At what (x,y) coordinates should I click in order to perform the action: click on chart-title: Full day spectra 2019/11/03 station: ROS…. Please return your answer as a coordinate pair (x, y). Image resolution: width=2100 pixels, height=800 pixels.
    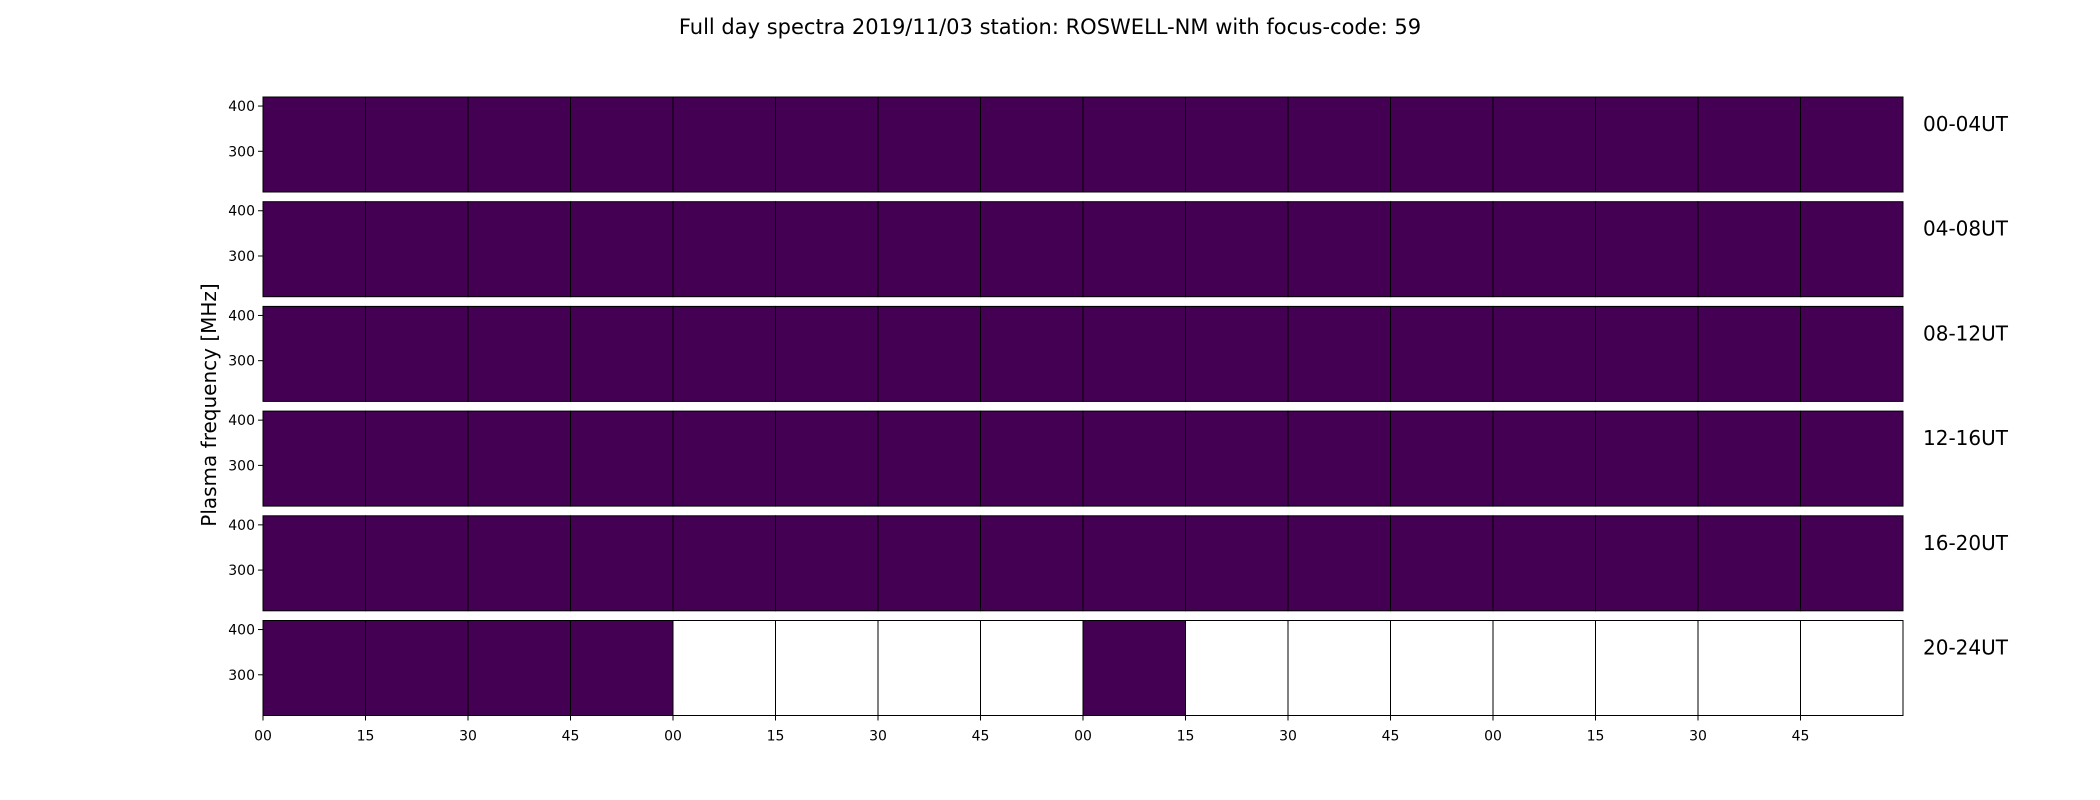
    Looking at the image, I should click on (1050, 27).